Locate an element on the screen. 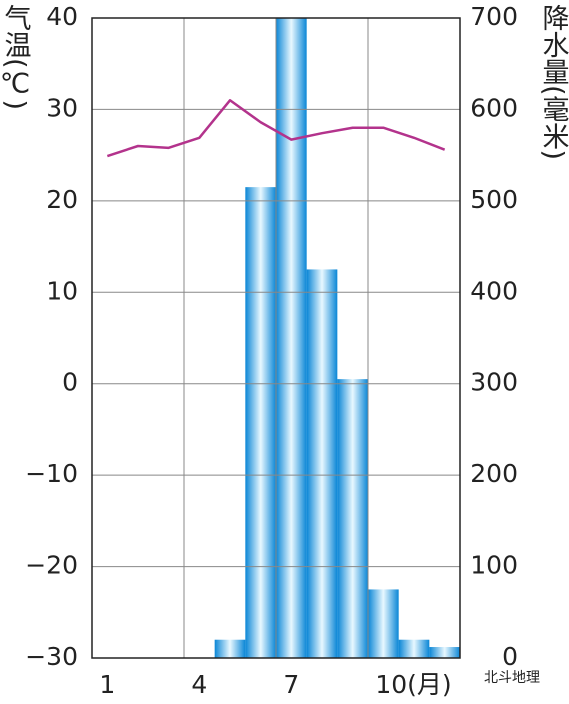 This screenshot has height=704, width=569. y2-tick-label: 400 is located at coordinates (494, 290).